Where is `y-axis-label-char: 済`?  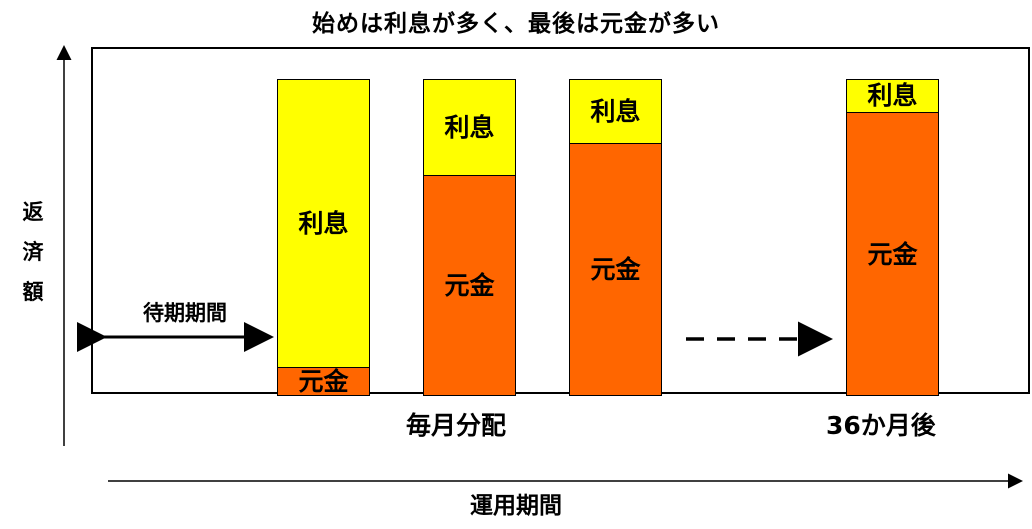
y-axis-label-char: 済 is located at coordinates (33, 252).